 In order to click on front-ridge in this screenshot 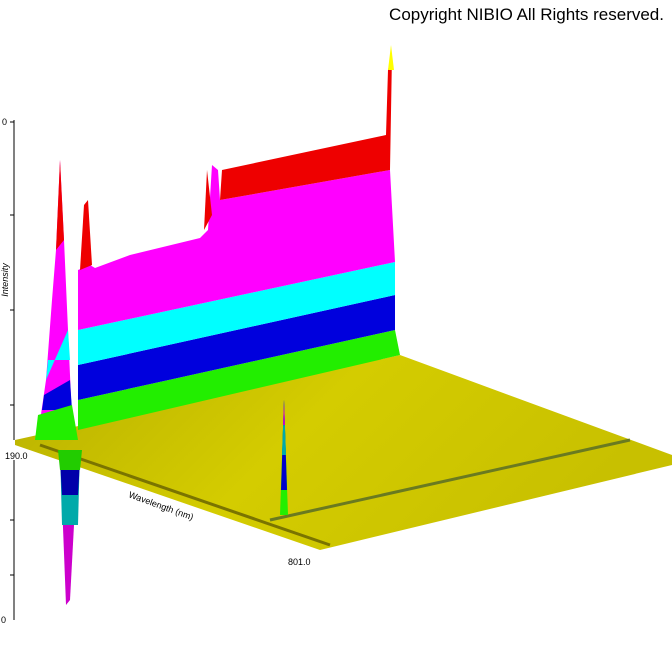, I will do `click(185, 495)`.